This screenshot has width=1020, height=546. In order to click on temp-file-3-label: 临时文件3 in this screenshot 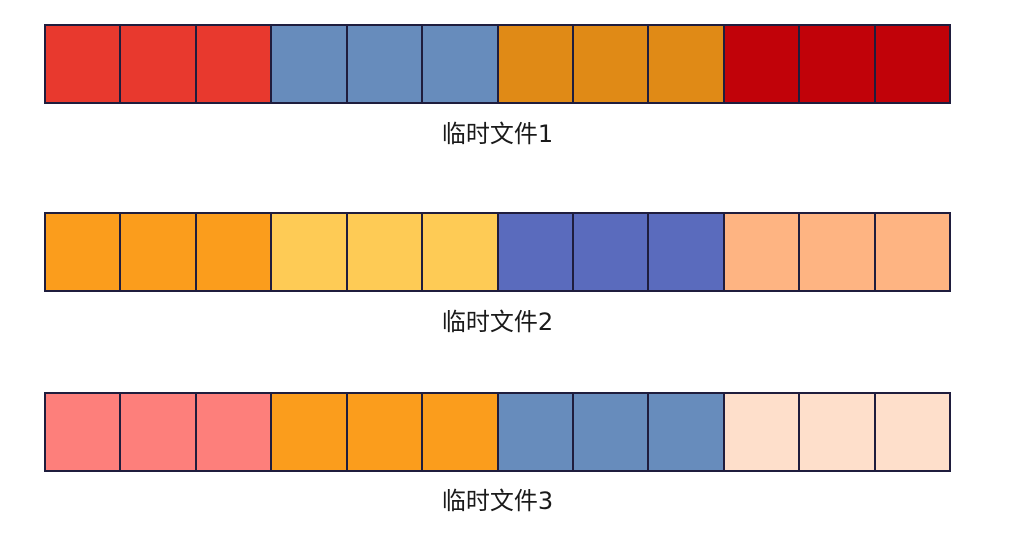, I will do `click(497, 501)`.